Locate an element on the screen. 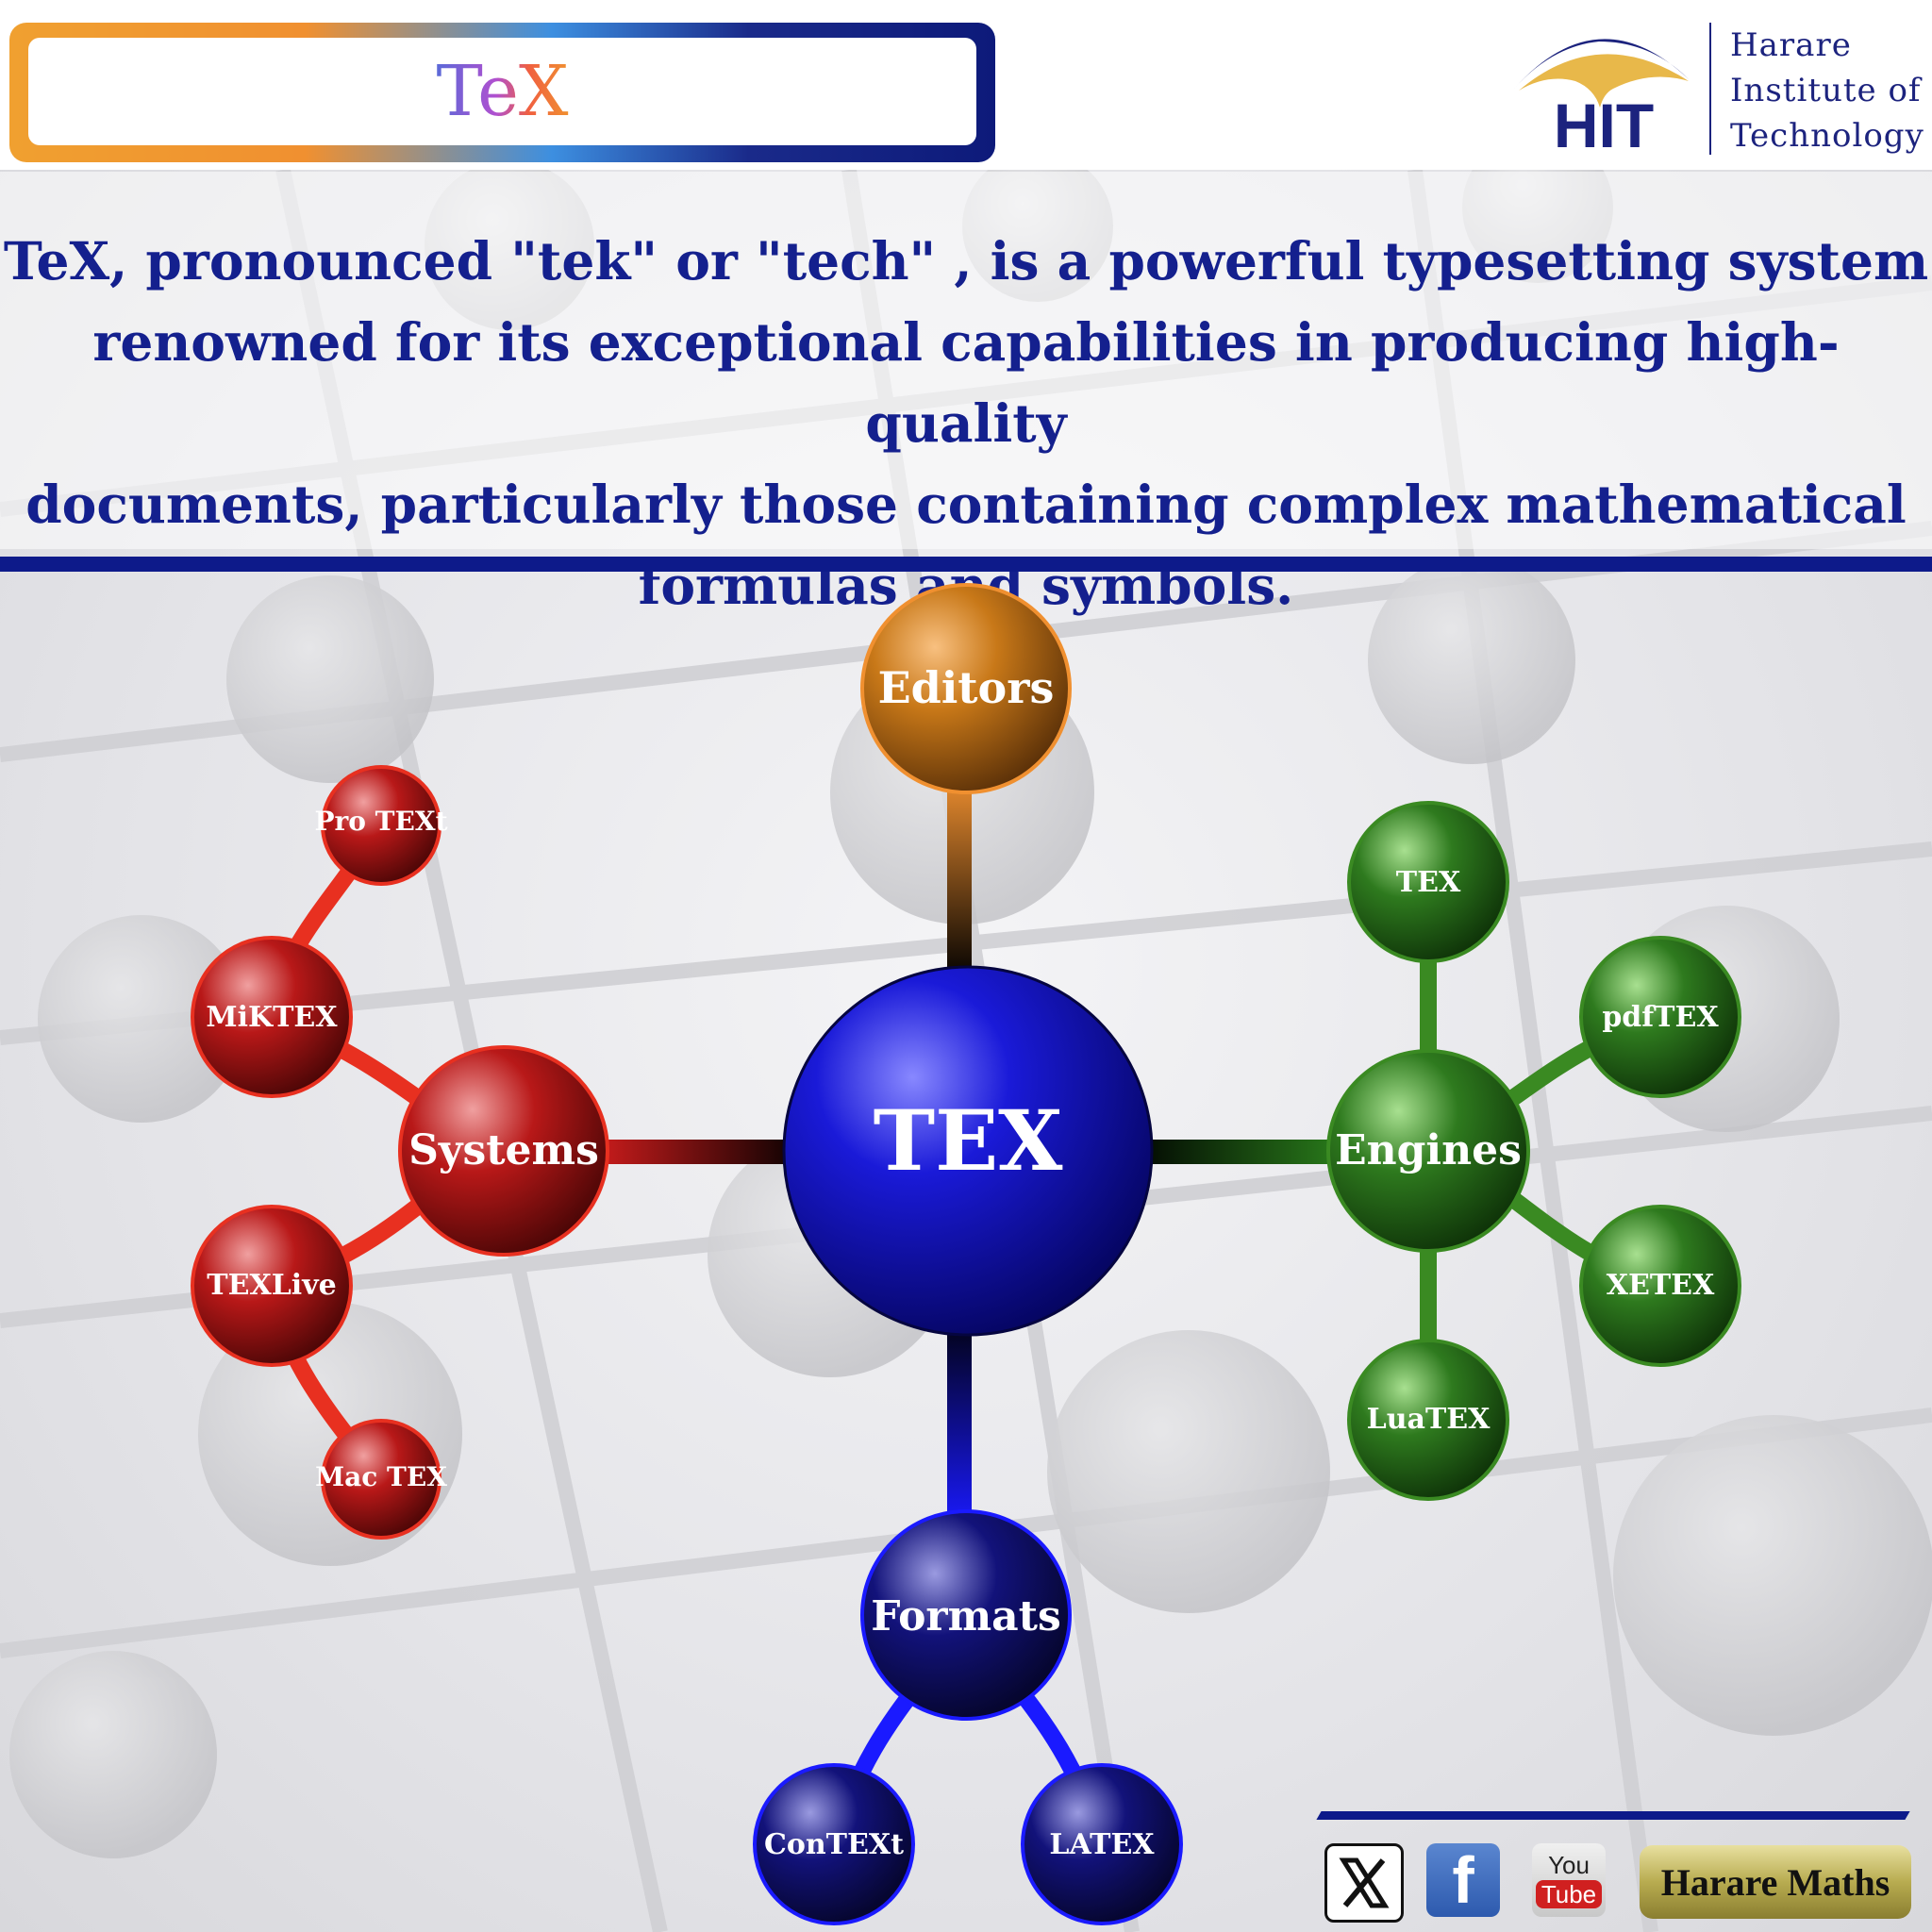 This screenshot has height=1932, width=1932. protext-node is located at coordinates (381, 826).